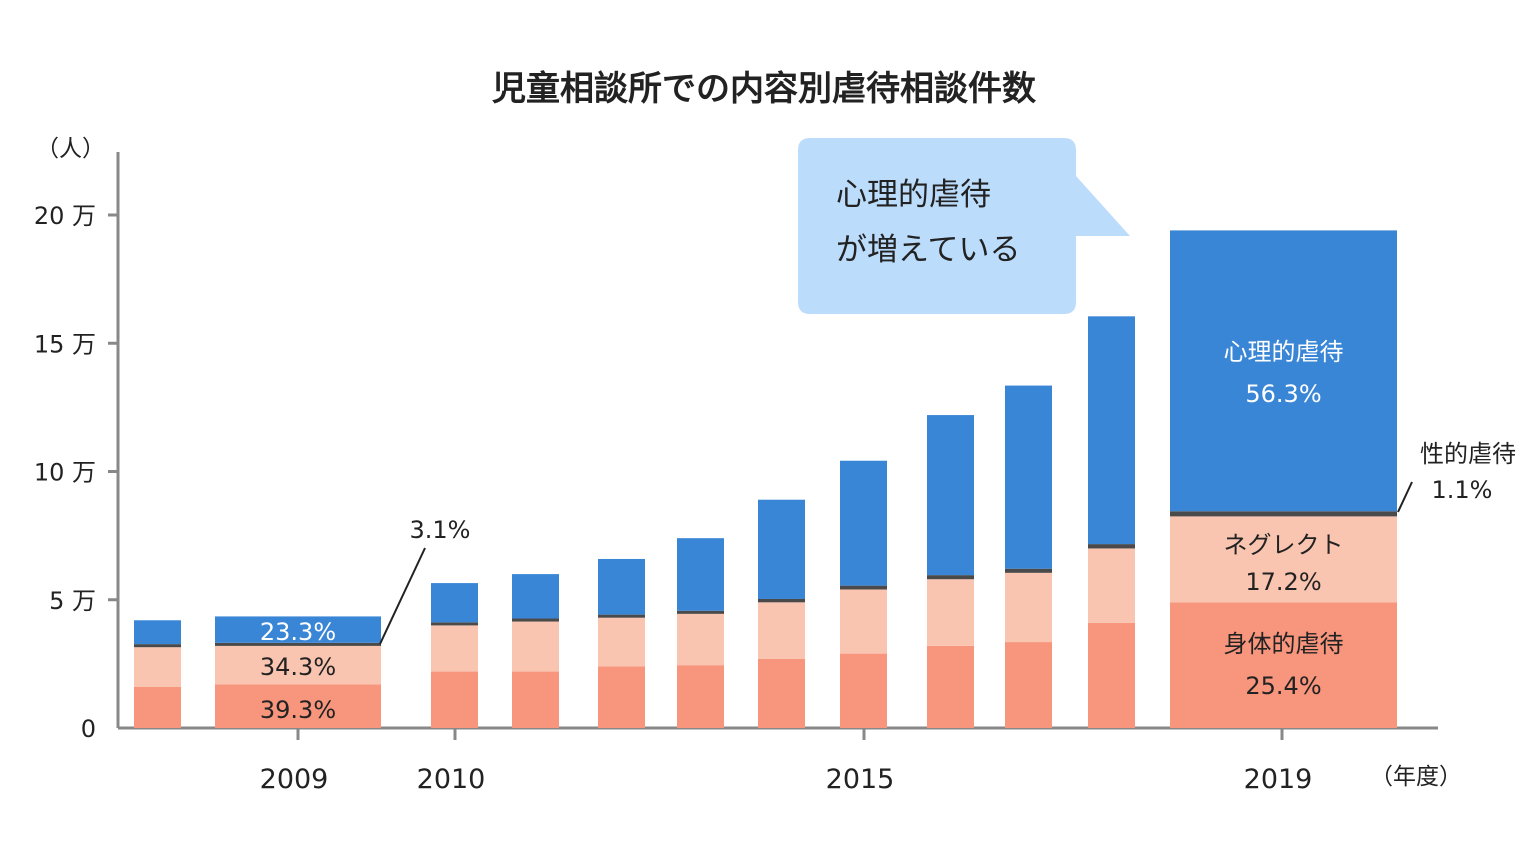  I want to click on bar-percent-label: 39.3%, so click(298, 710).